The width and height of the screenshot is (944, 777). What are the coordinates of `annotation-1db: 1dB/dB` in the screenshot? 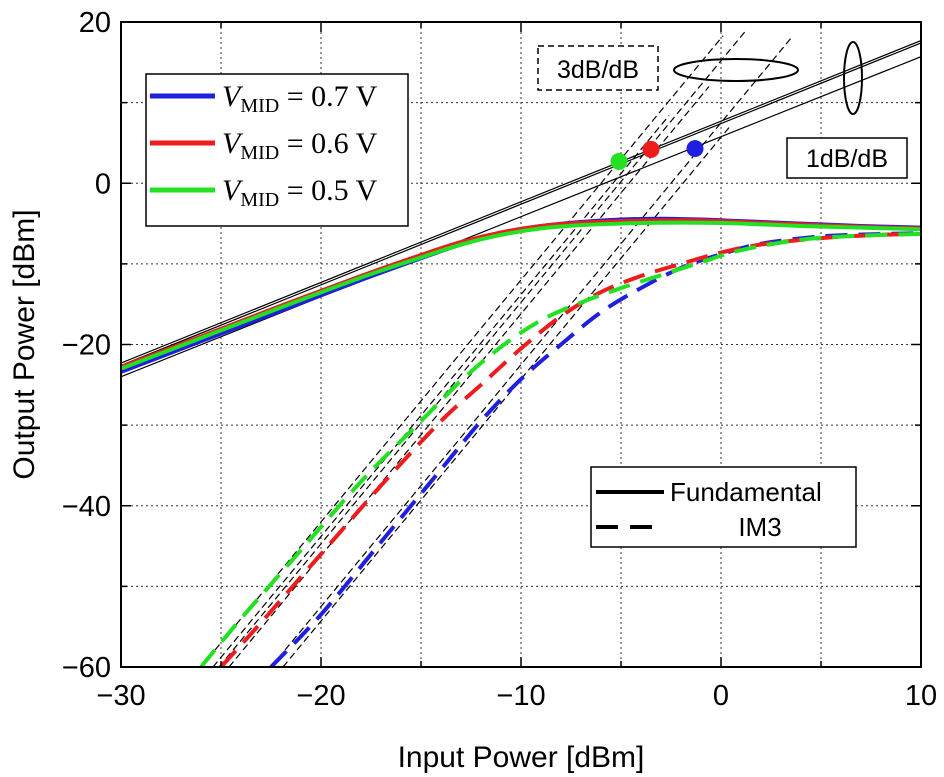 It's located at (847, 110).